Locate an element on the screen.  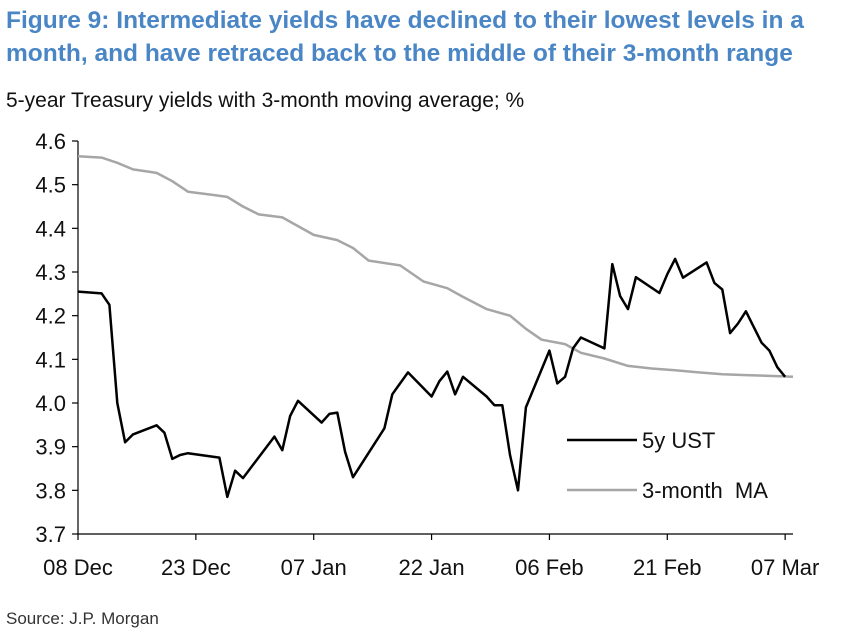
x-tick-label: 07 Jan is located at coordinates (314, 567).